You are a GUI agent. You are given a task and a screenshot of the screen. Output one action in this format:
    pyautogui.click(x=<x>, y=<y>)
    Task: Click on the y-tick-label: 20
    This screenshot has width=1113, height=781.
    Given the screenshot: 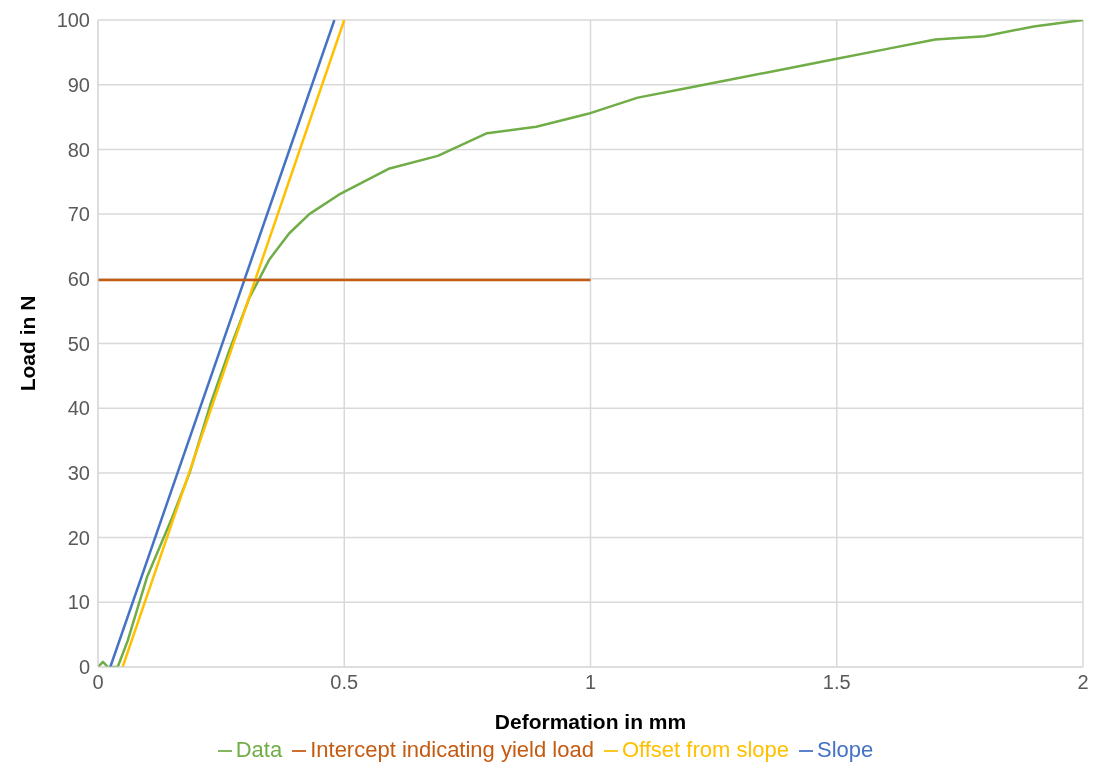 What is the action you would take?
    pyautogui.click(x=78, y=537)
    